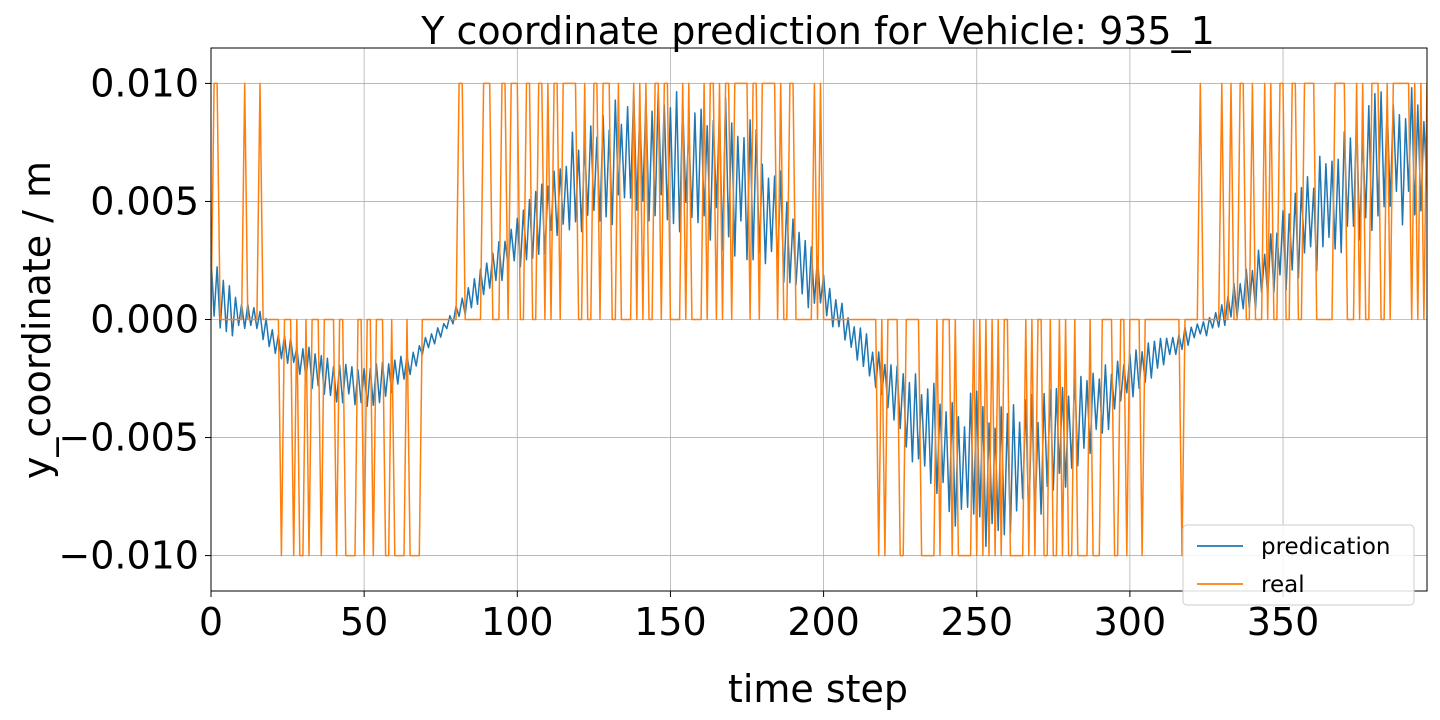  Describe the element at coordinates (128, 438) in the screenshot. I see `y-tick-label: −0.005` at that location.